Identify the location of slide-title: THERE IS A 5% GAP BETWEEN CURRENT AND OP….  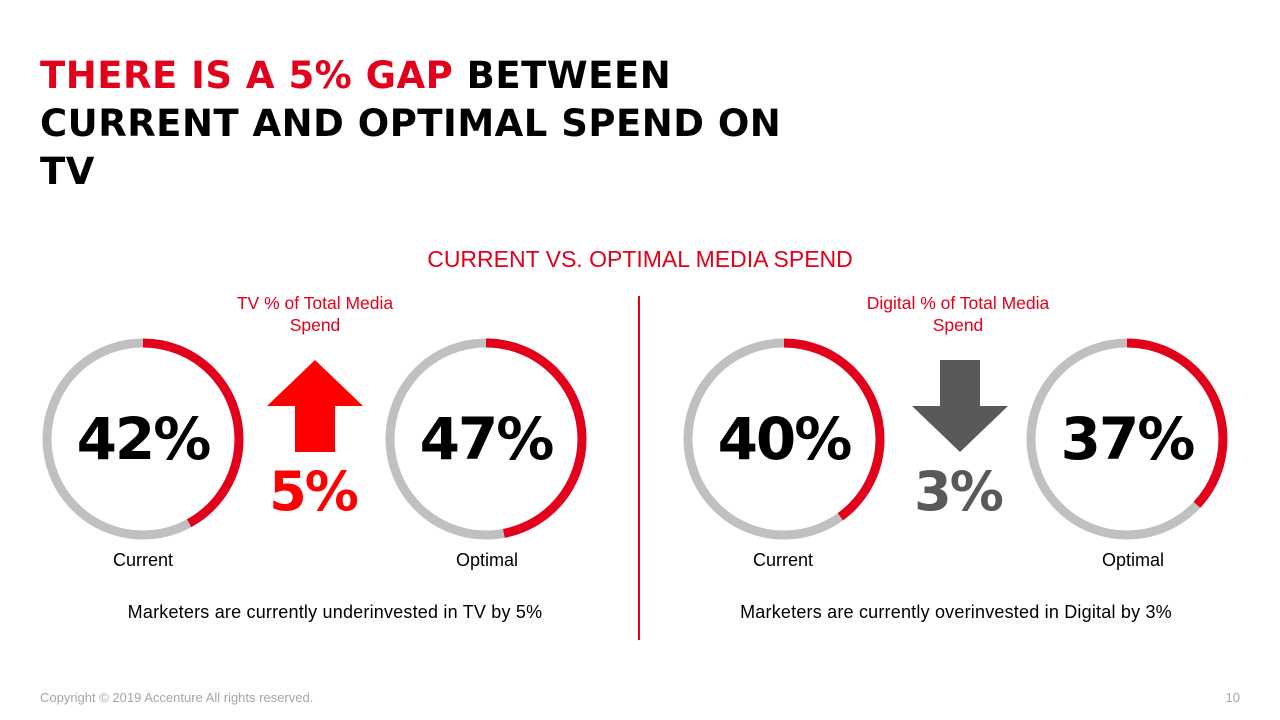
(420, 124).